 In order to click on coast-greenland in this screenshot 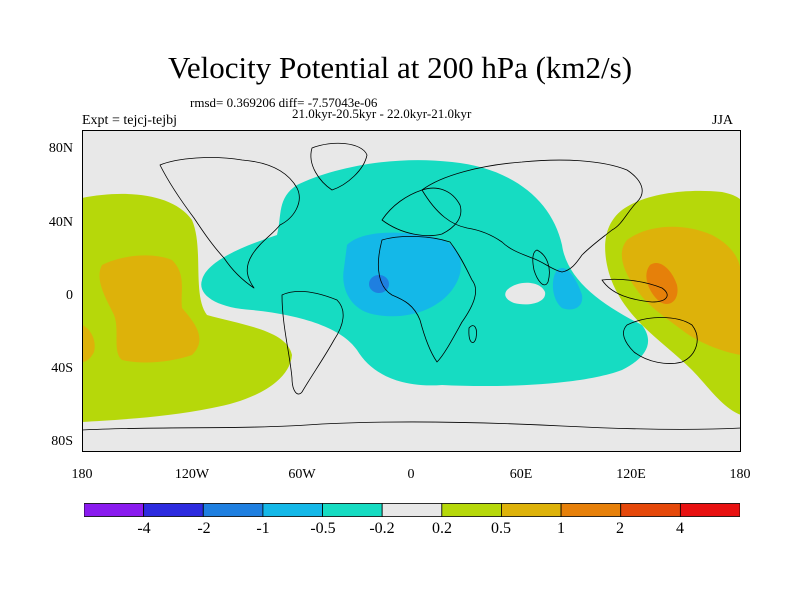, I will do `click(339, 166)`.